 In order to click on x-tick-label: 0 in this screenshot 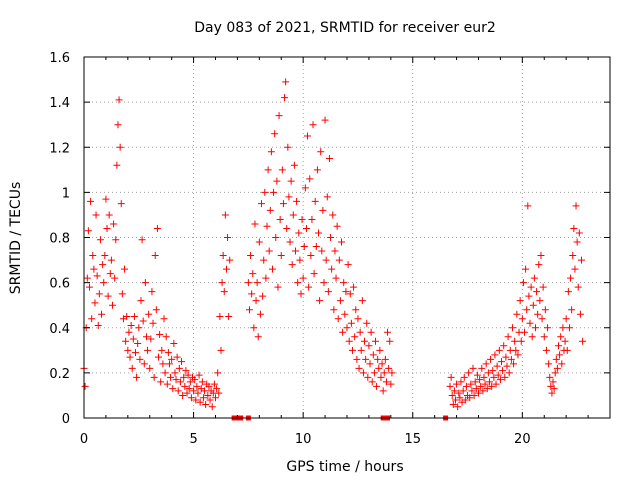, I will do `click(84, 439)`.